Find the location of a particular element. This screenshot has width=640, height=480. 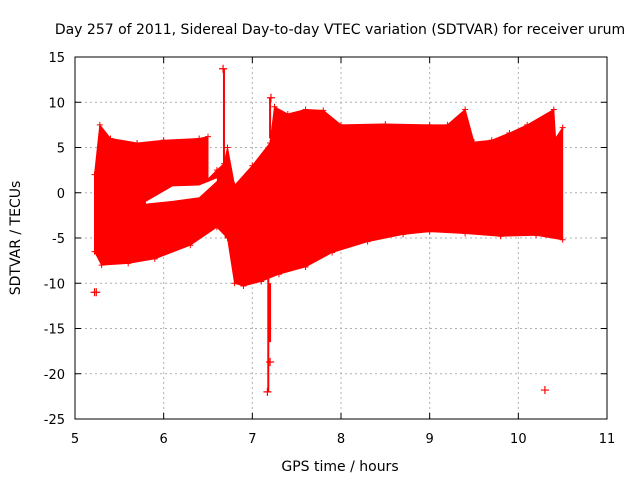

x-tick-label: 6 is located at coordinates (164, 439).